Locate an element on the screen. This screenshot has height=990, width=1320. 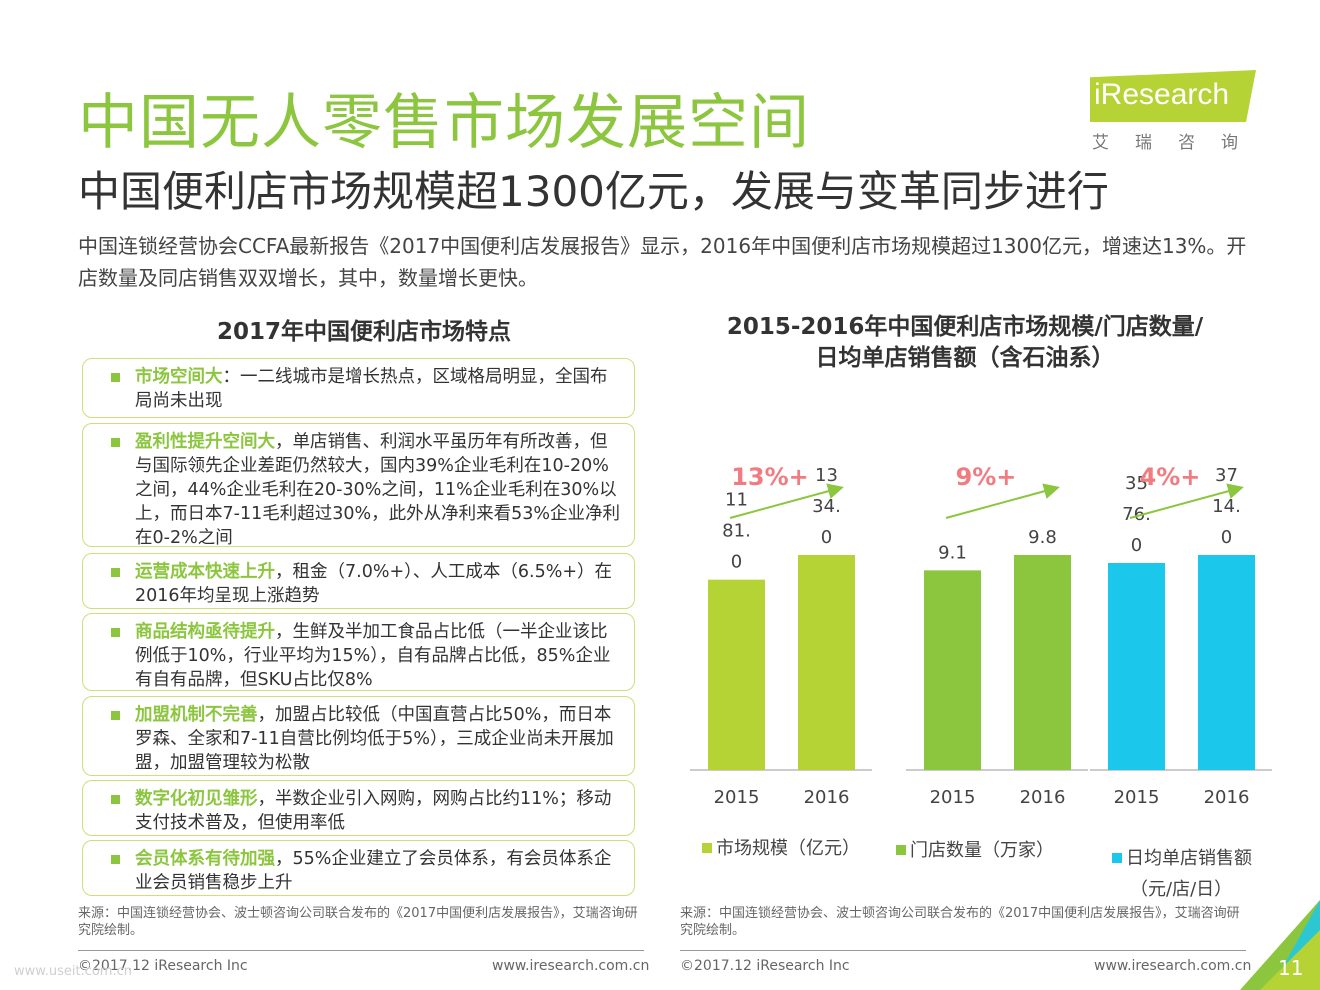
legend-label: 日均单店销售额 is located at coordinates (1189, 858).